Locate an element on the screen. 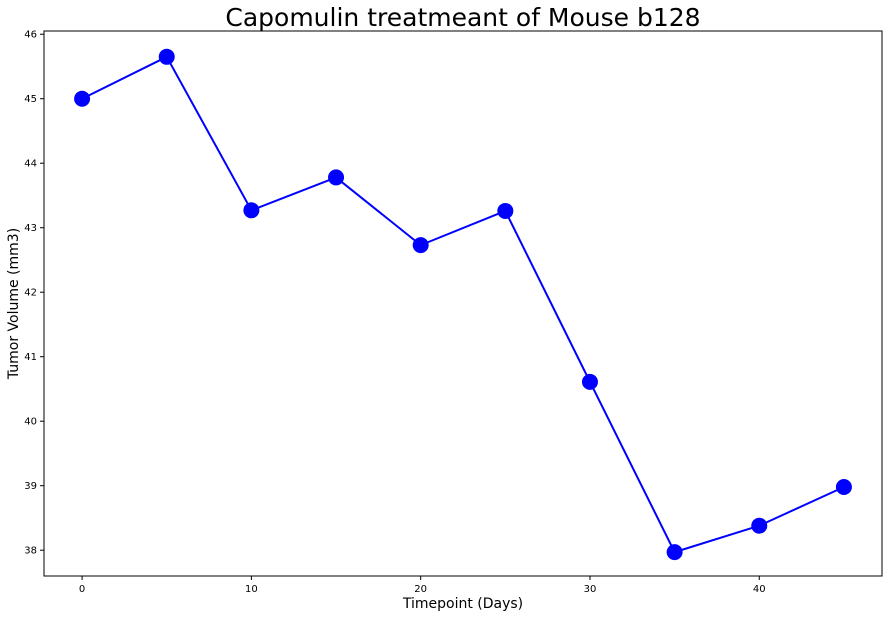 The width and height of the screenshot is (889, 617). y-axis-label: Tumor Volume (mm3) is located at coordinates (14, 304).